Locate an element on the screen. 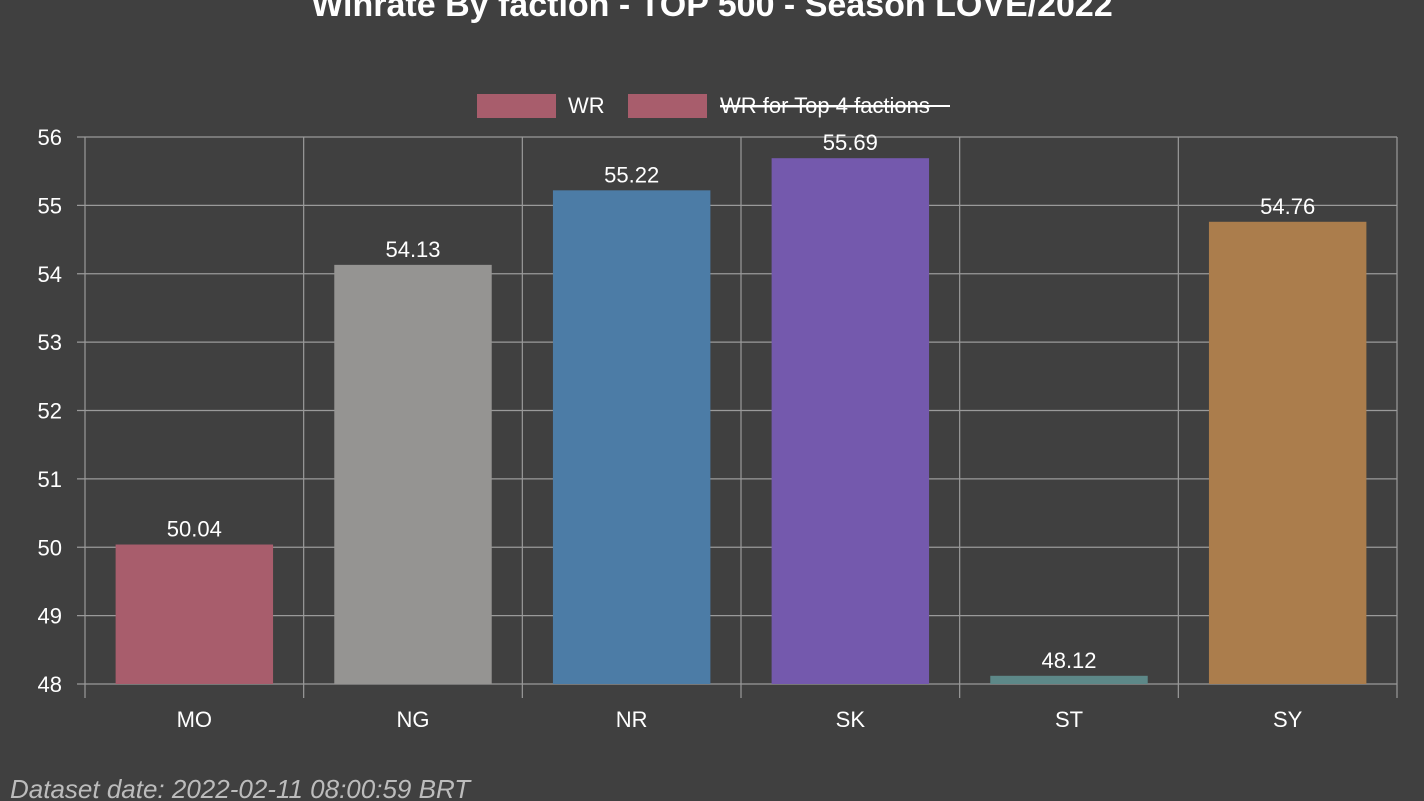 Image resolution: width=1424 pixels, height=801 pixels. dataset-date: Dataset date: 2022-02-11 08:00:59 BRT is located at coordinates (240, 787).